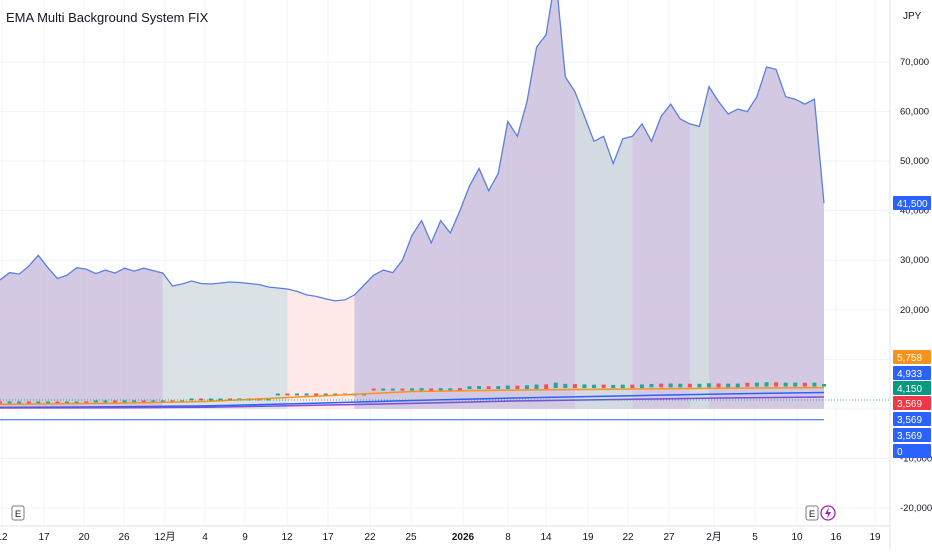 This screenshot has width=932, height=555. I want to click on price-label-text: 5,758, so click(909, 358).